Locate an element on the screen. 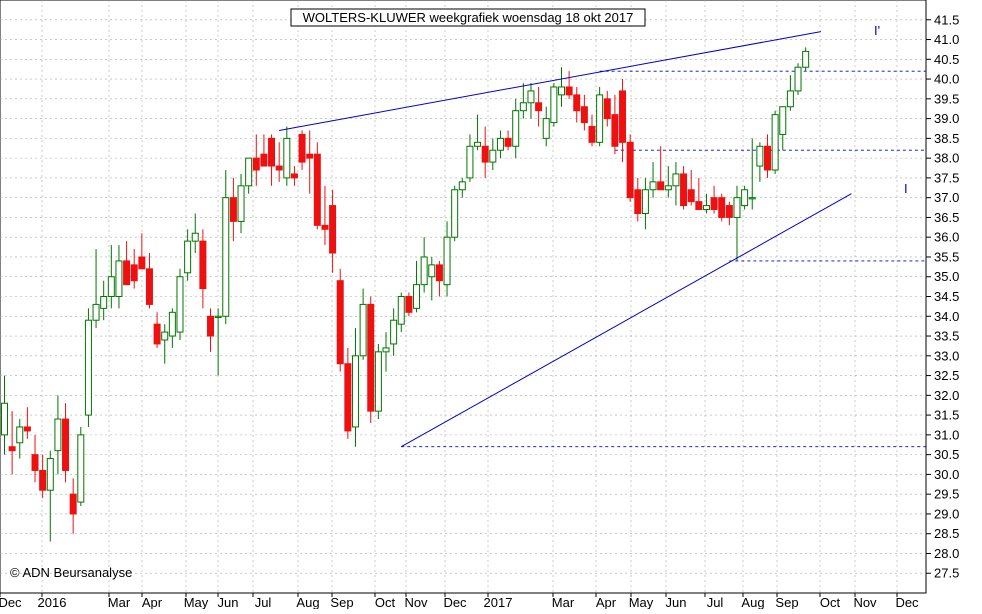  y-tick-label: 34.5 is located at coordinates (946, 296).